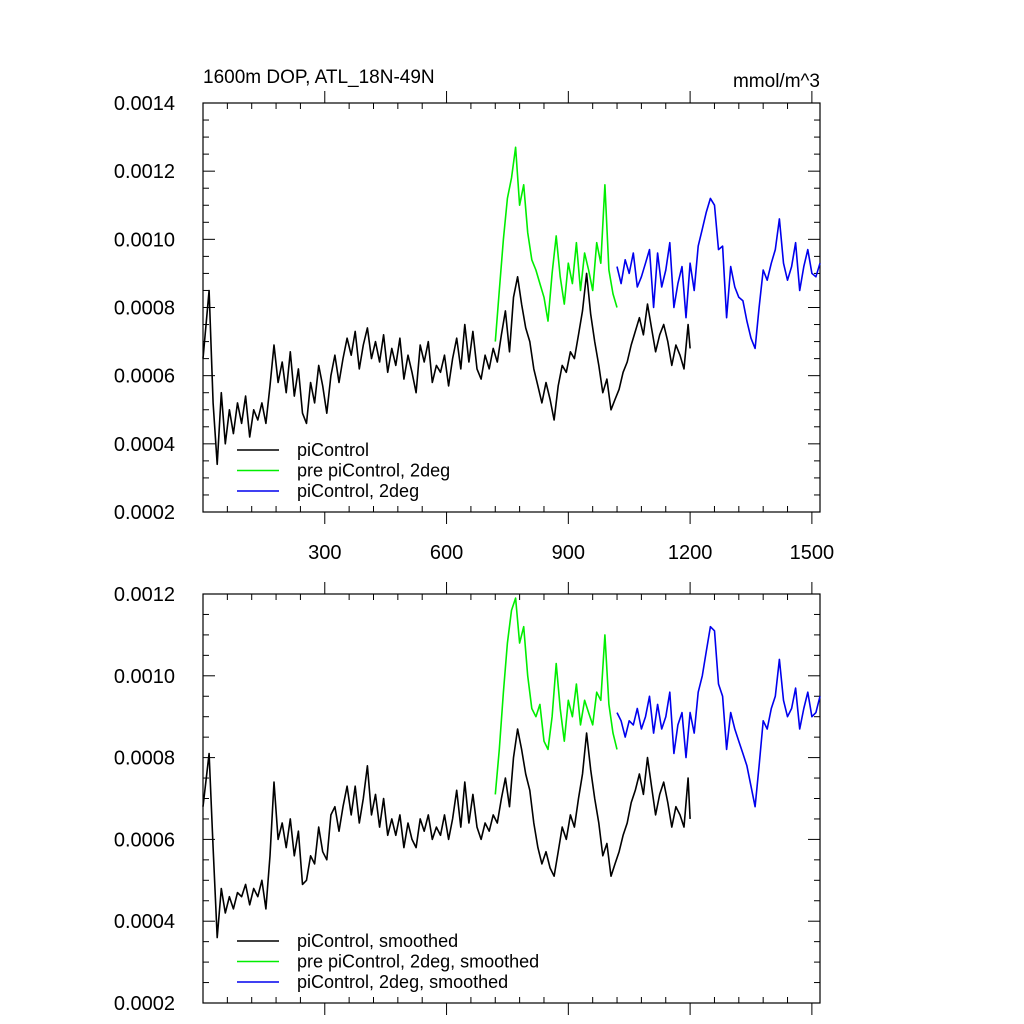 The image size is (1024, 1024). Describe the element at coordinates (333, 450) in the screenshot. I see `legend-label: piControl` at that location.